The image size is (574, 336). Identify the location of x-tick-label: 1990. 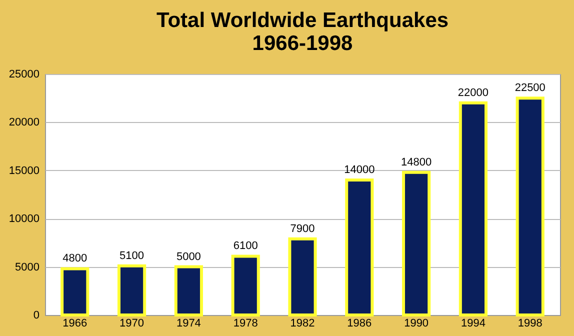
(416, 324).